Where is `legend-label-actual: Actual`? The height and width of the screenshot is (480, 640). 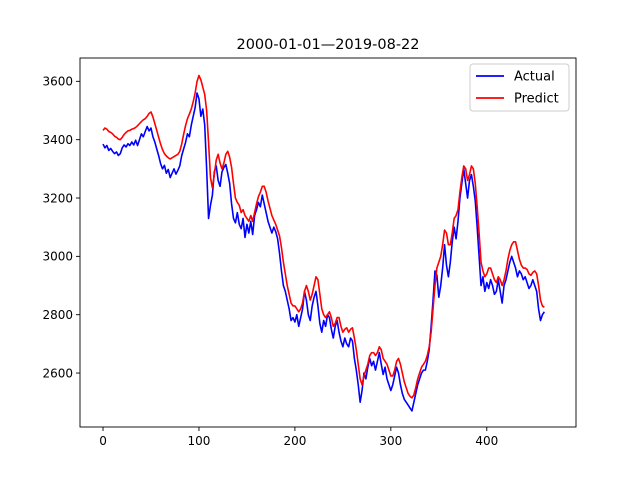 legend-label-actual: Actual is located at coordinates (534, 77).